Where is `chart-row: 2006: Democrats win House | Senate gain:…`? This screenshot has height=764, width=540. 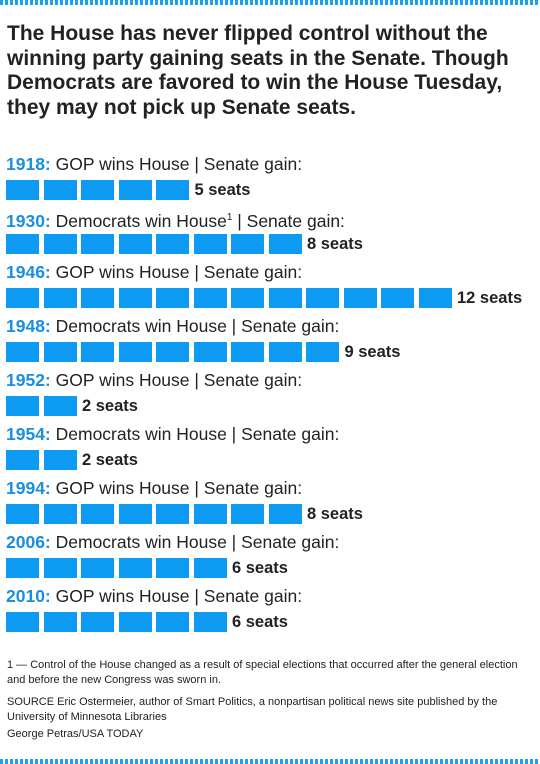
chart-row: 2006: Democrats win House | Senate gain:… is located at coordinates (271, 558).